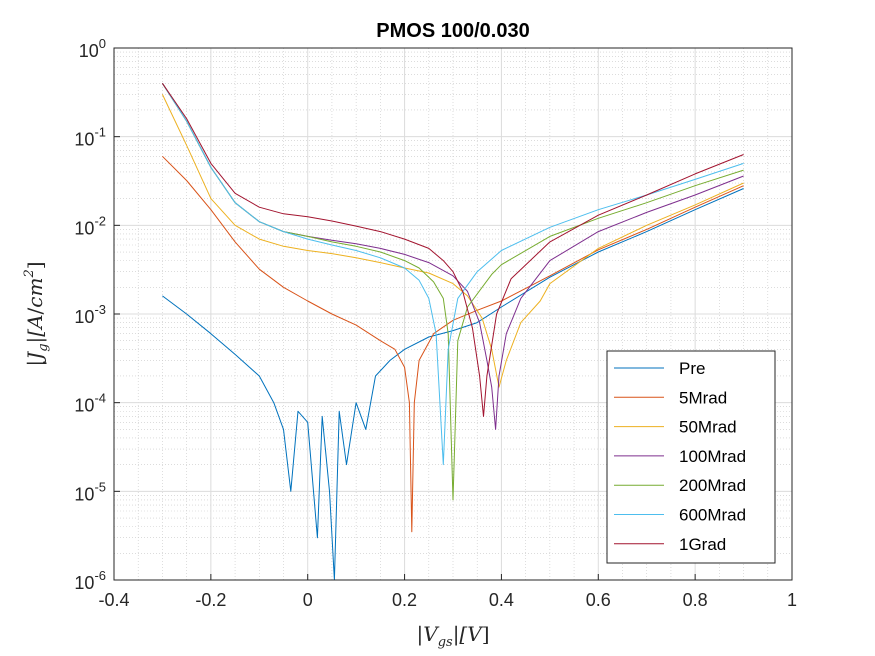 The width and height of the screenshot is (875, 656). What do you see at coordinates (36, 313) in the screenshot?
I see `y-axis-label: |Jg|[A/cm2]` at bounding box center [36, 313].